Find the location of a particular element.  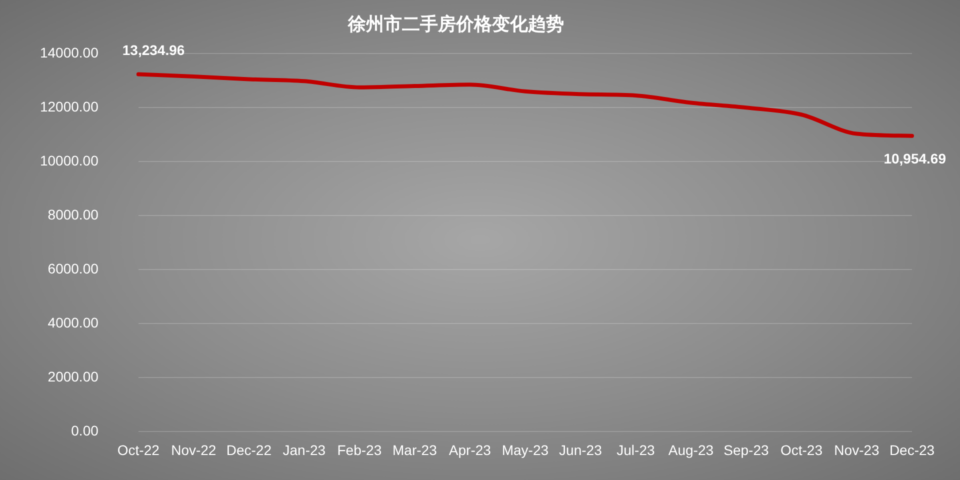

x-tick-label: Nov-22 is located at coordinates (193, 450).